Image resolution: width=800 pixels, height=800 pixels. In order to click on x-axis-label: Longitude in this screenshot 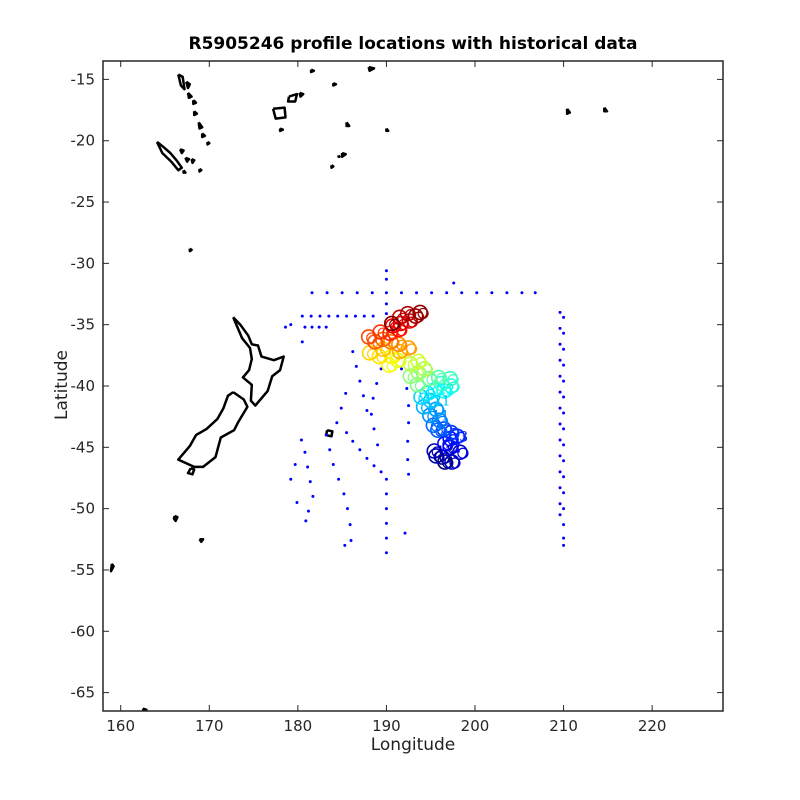, I will do `click(413, 745)`.